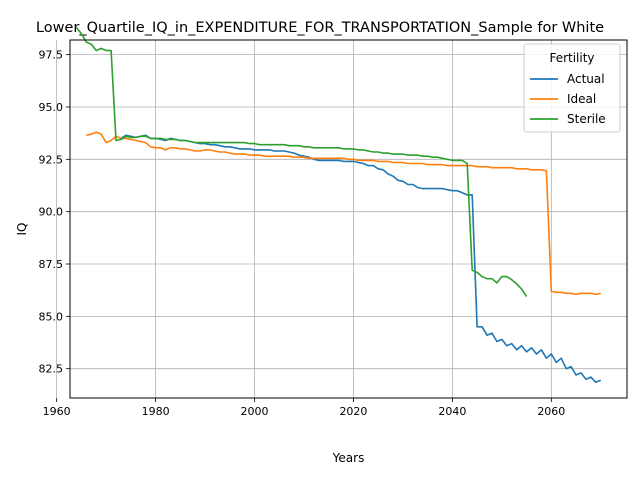  What do you see at coordinates (255, 411) in the screenshot?
I see `x-tick-label: 2000` at bounding box center [255, 411].